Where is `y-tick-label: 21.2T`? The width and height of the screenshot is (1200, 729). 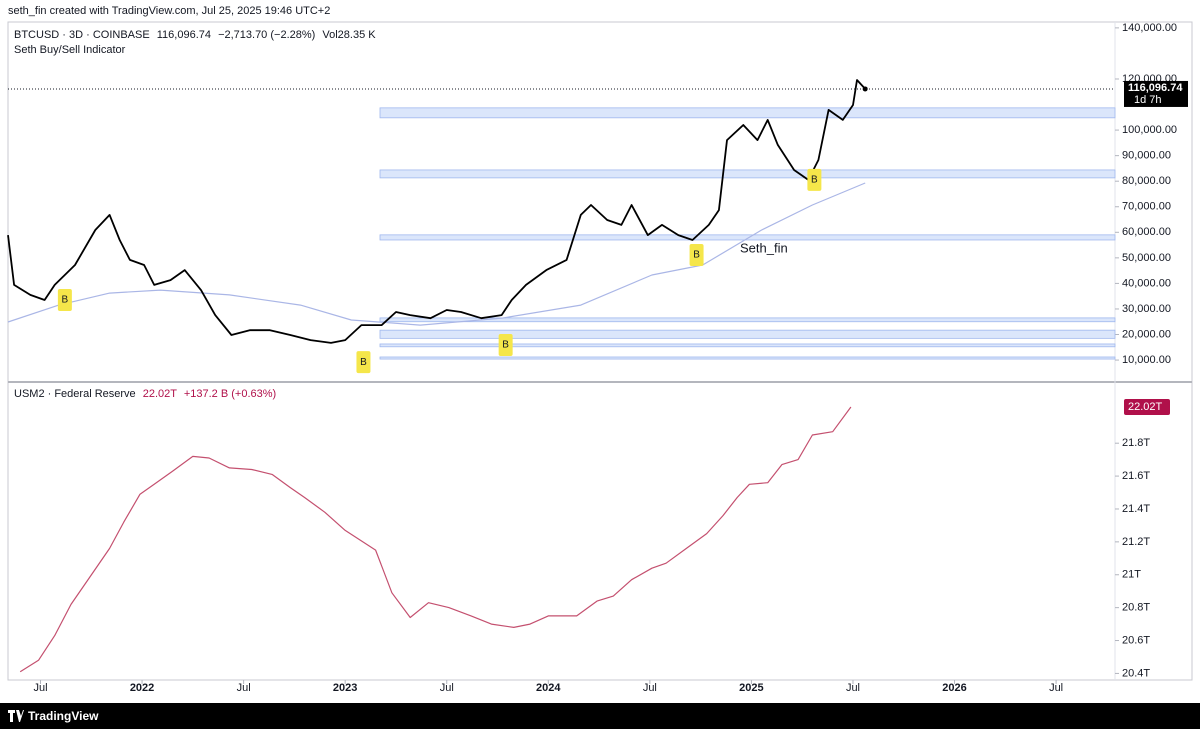 y-tick-label: 21.2T is located at coordinates (1136, 542).